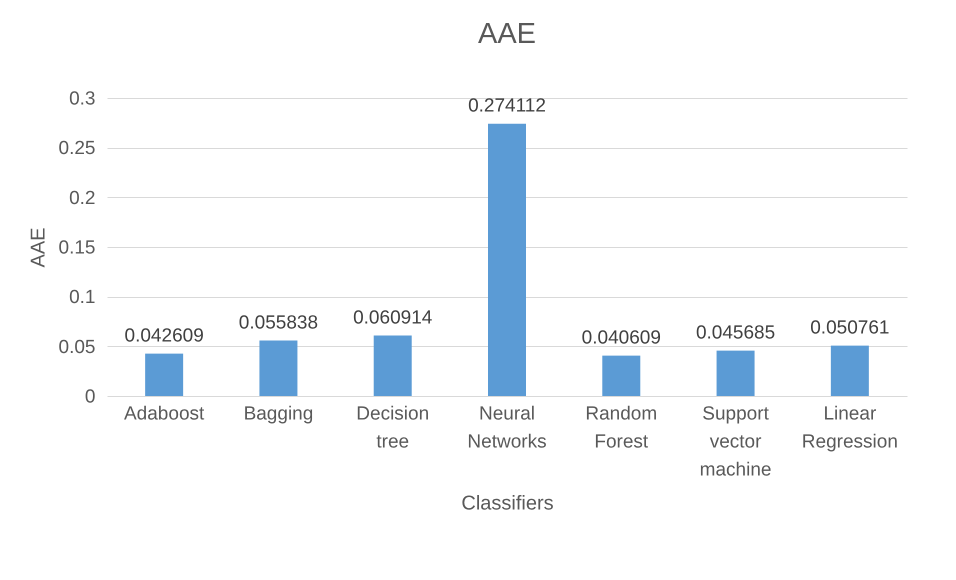 The width and height of the screenshot is (956, 580). I want to click on y-tick-label: 0.15, so click(77, 248).